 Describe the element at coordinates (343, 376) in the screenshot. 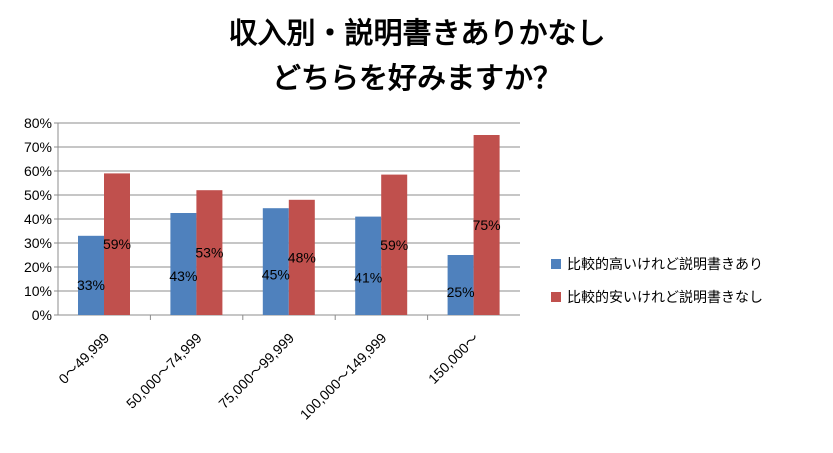

I see `x-category-label: 100,000～149,999` at that location.